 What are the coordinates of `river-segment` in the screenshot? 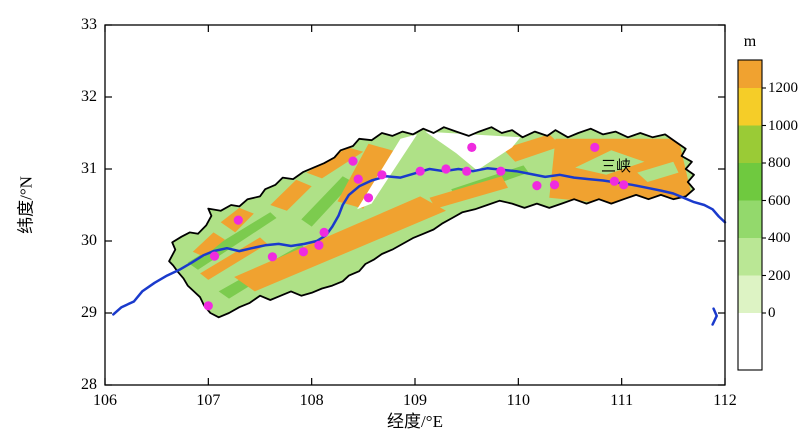 It's located at (714, 316).